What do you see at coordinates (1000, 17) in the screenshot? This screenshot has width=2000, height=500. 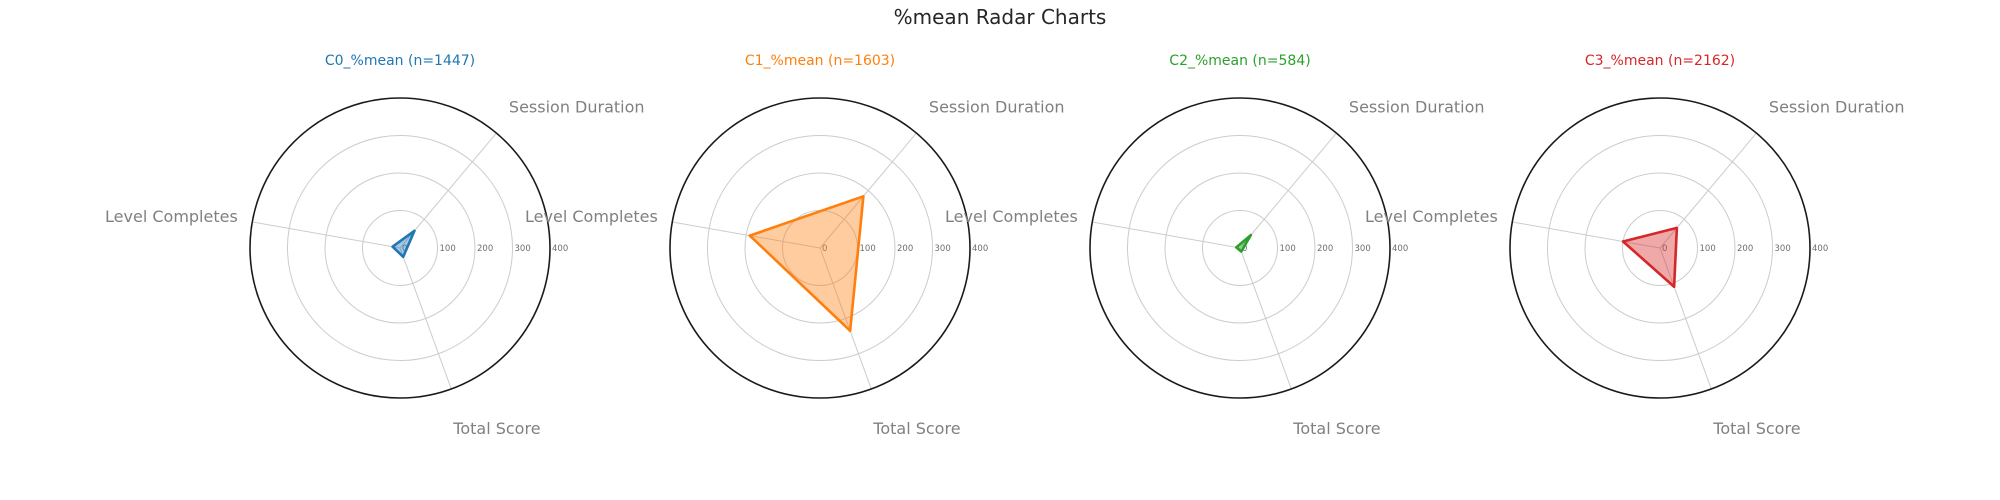 I see `page-title: %mean Radar Charts` at bounding box center [1000, 17].